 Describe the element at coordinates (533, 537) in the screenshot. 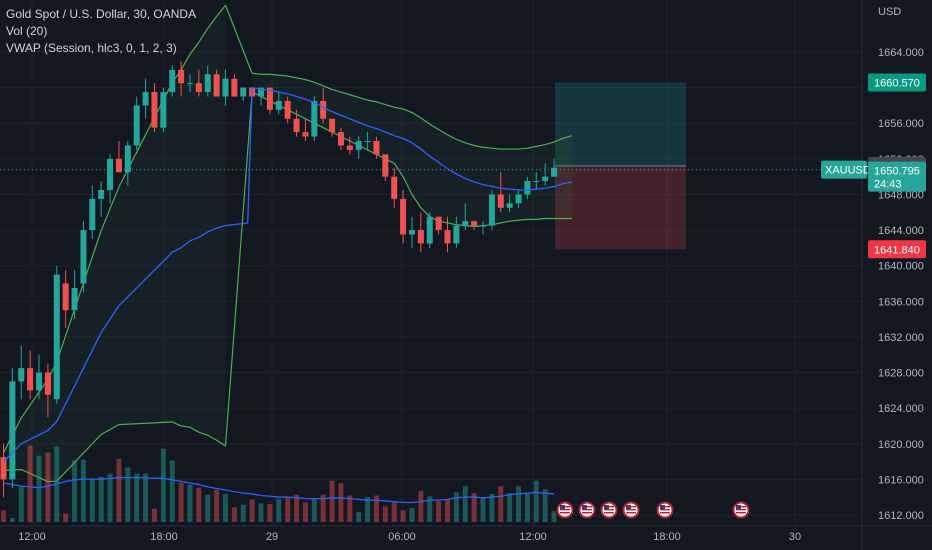

I see `time-tick-label: 12:00` at that location.